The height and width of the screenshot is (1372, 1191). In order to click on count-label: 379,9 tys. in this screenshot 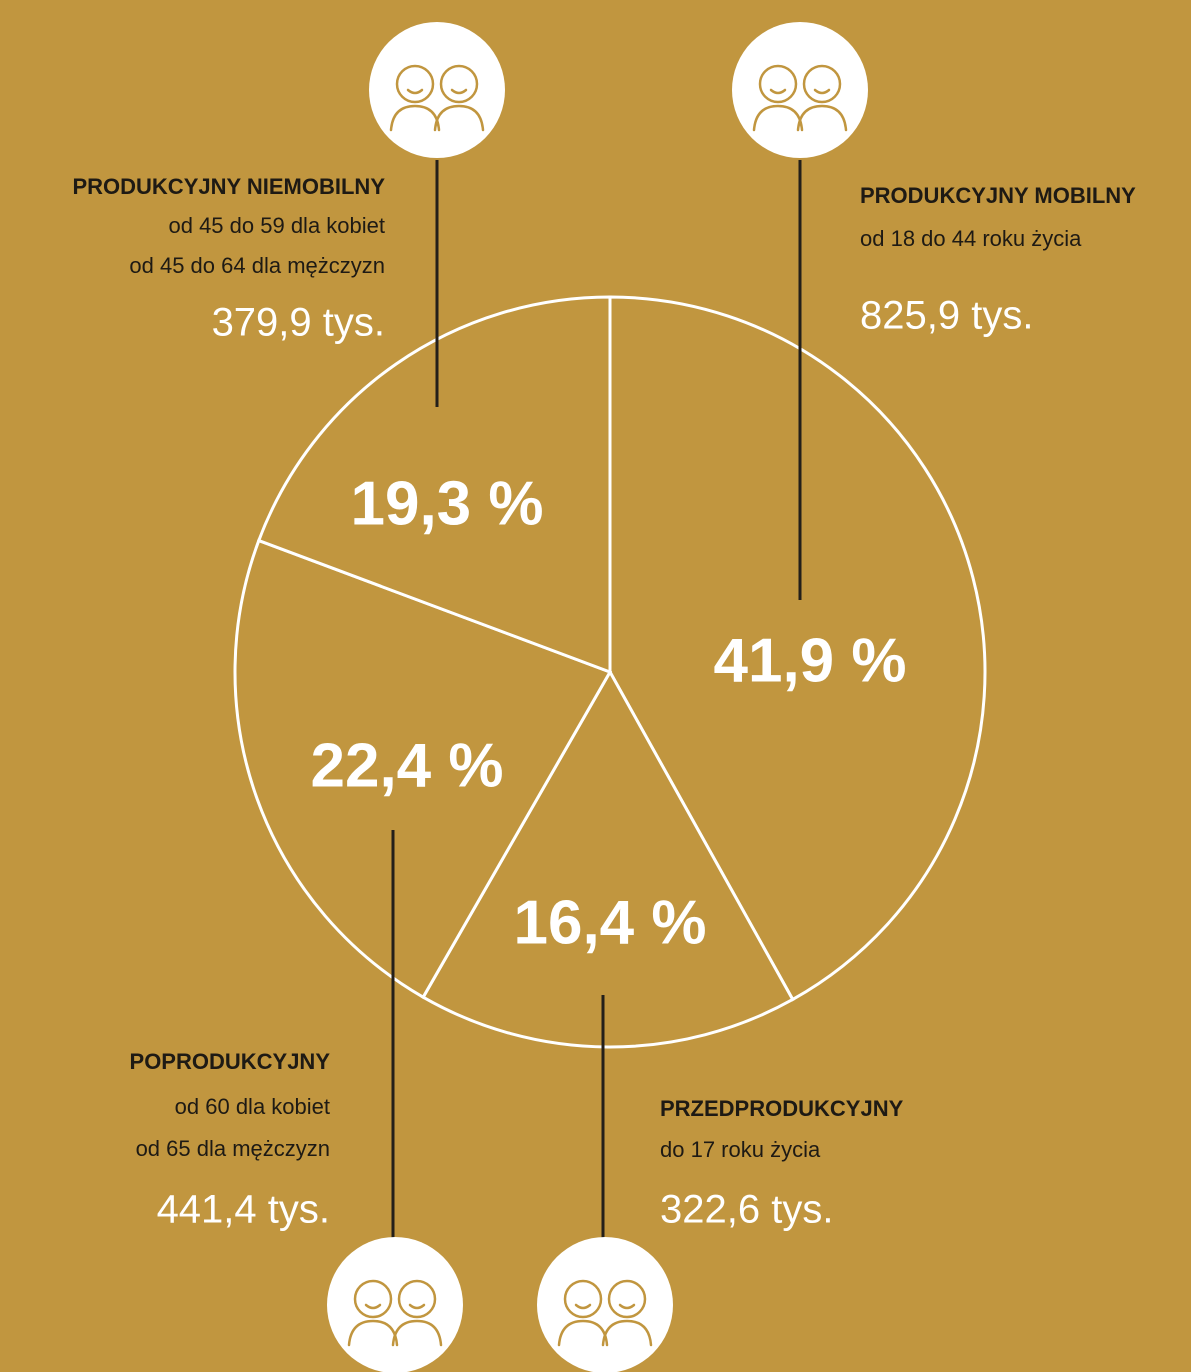, I will do `click(298, 323)`.